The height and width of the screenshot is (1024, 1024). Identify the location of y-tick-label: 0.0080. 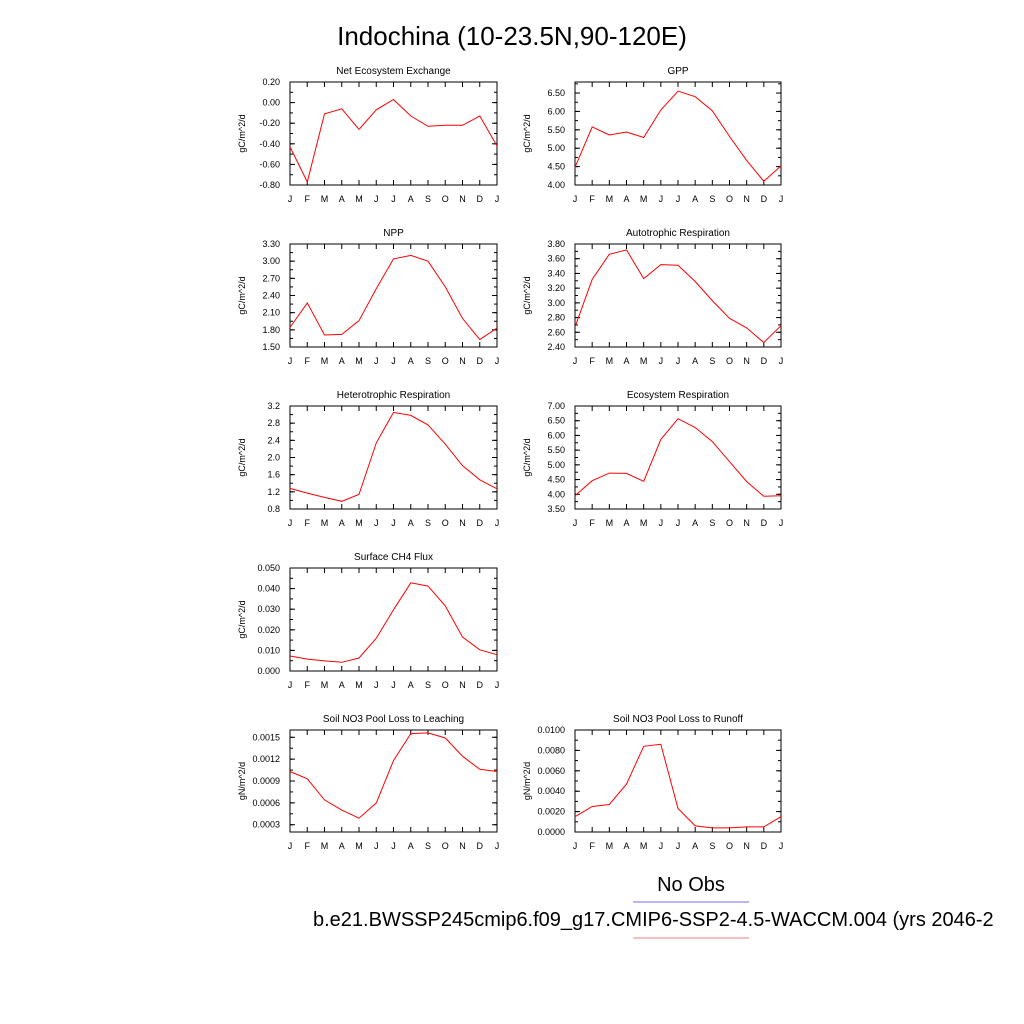
(551, 750).